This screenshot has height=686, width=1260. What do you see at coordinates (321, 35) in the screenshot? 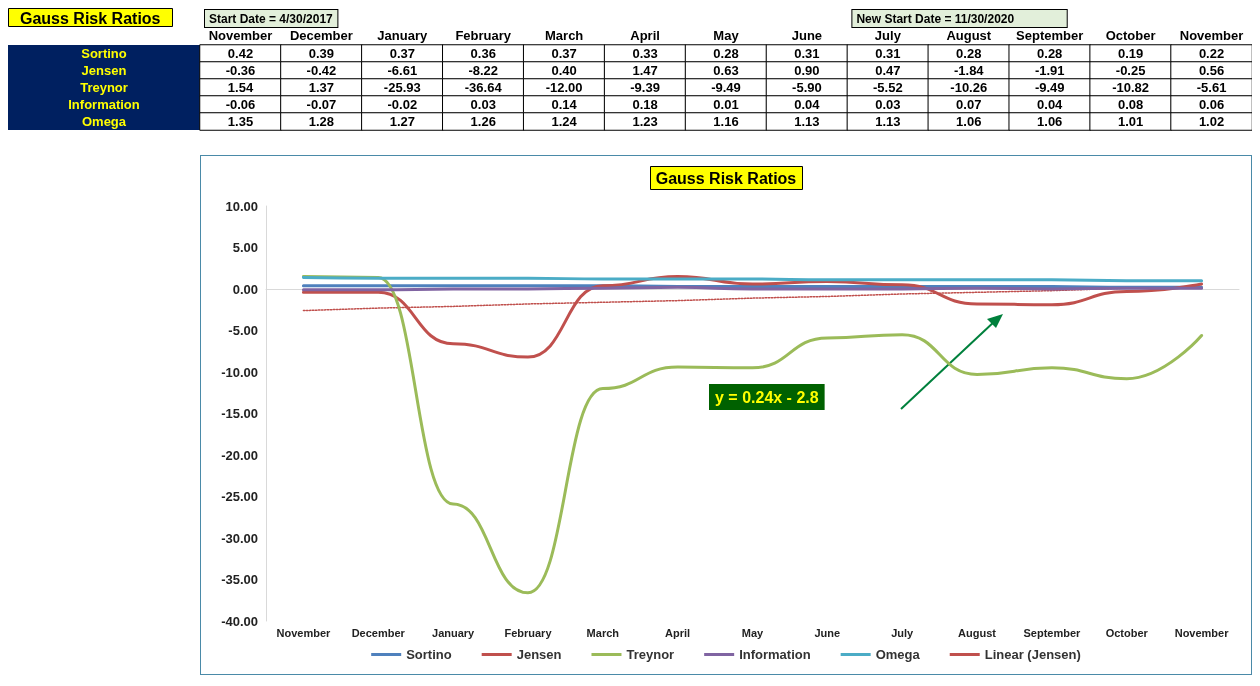
I see `x-tick-label: December` at bounding box center [321, 35].